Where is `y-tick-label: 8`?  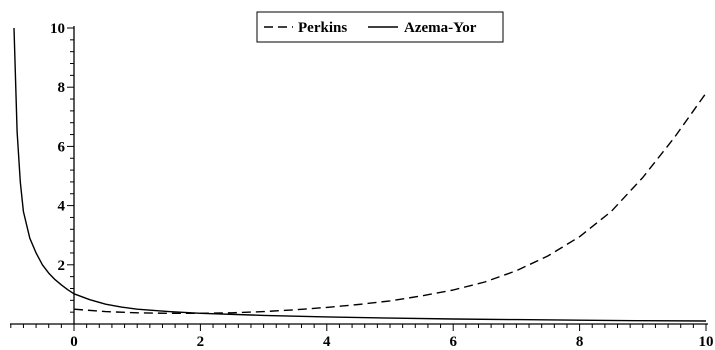 y-tick-label: 8 is located at coordinates (62, 88).